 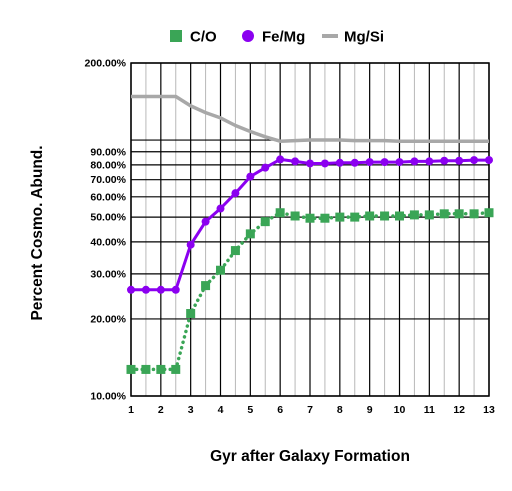 What do you see at coordinates (429, 410) in the screenshot?
I see `x-tick-label: 11` at bounding box center [429, 410].